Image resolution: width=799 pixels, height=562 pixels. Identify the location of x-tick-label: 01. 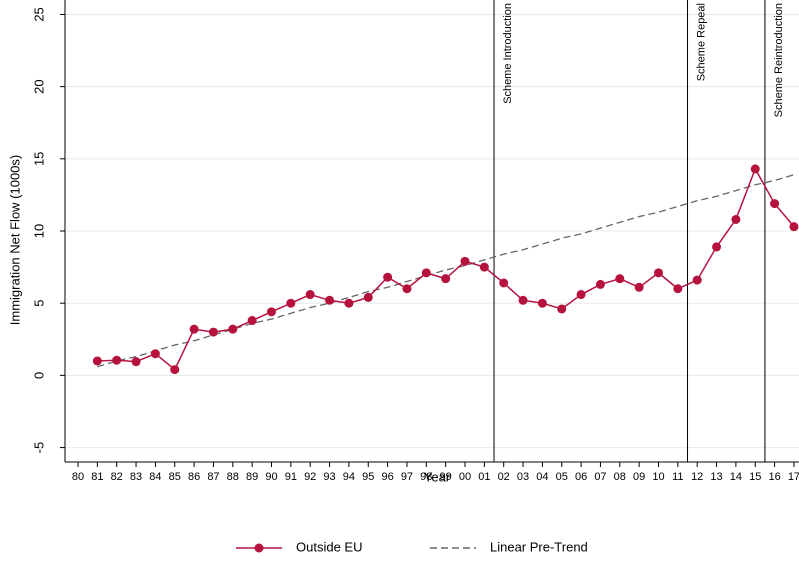
(484, 477).